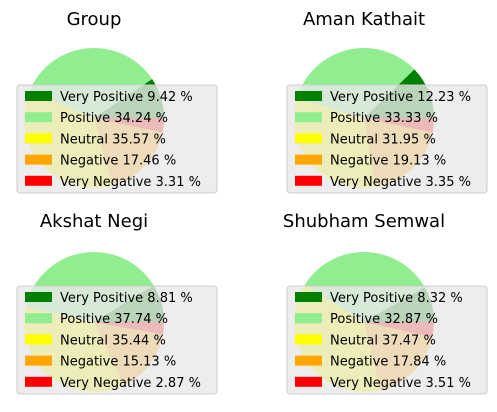 The width and height of the screenshot is (497, 412). What do you see at coordinates (400, 182) in the screenshot?
I see `legend-label-very-negative: Very Negative 3.35 %` at bounding box center [400, 182].